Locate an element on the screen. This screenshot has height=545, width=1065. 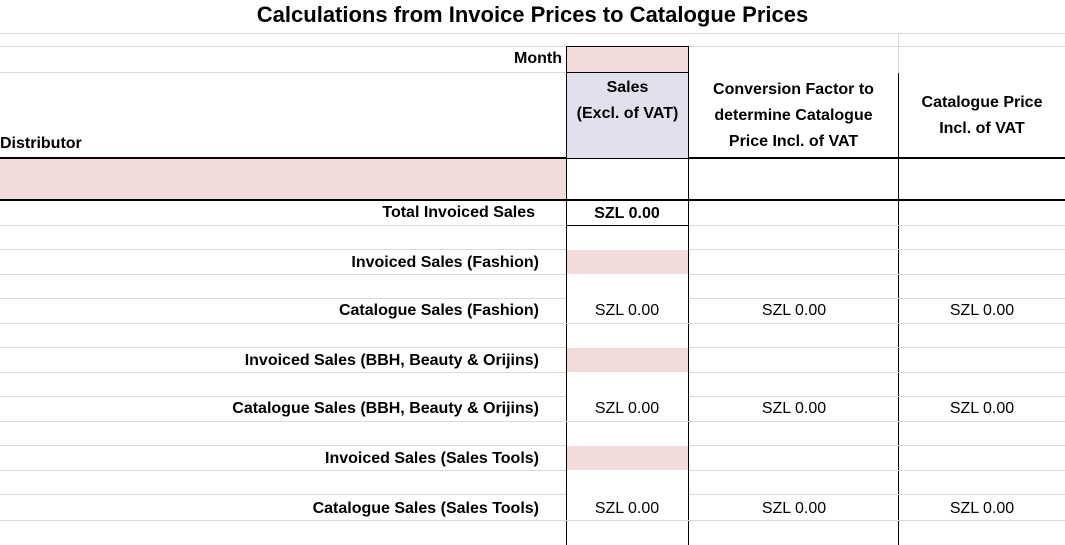
total-invoiced-value: SZL 0.00 is located at coordinates (627, 213).